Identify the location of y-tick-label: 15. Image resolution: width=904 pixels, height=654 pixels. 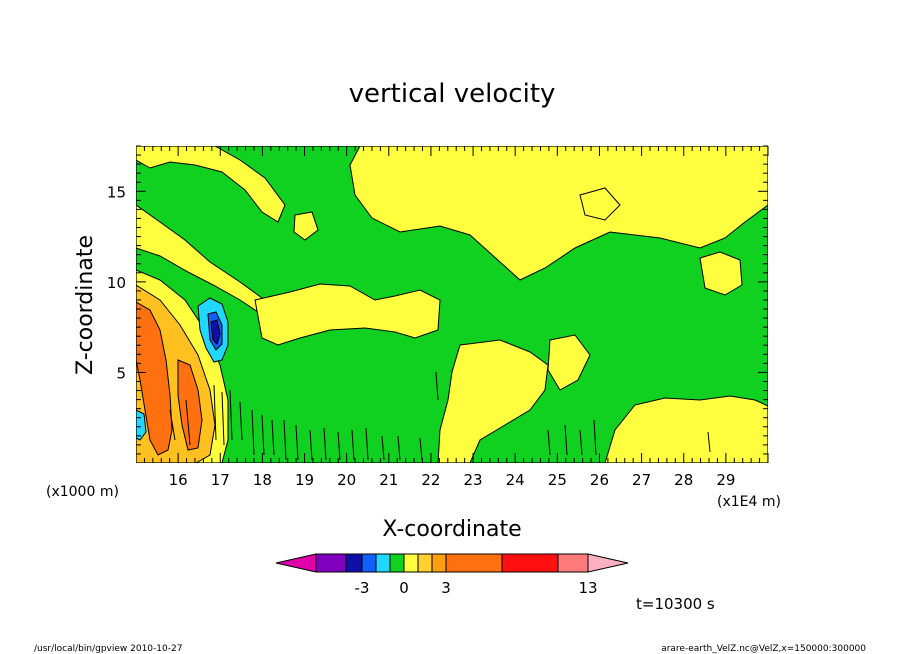
(116, 192).